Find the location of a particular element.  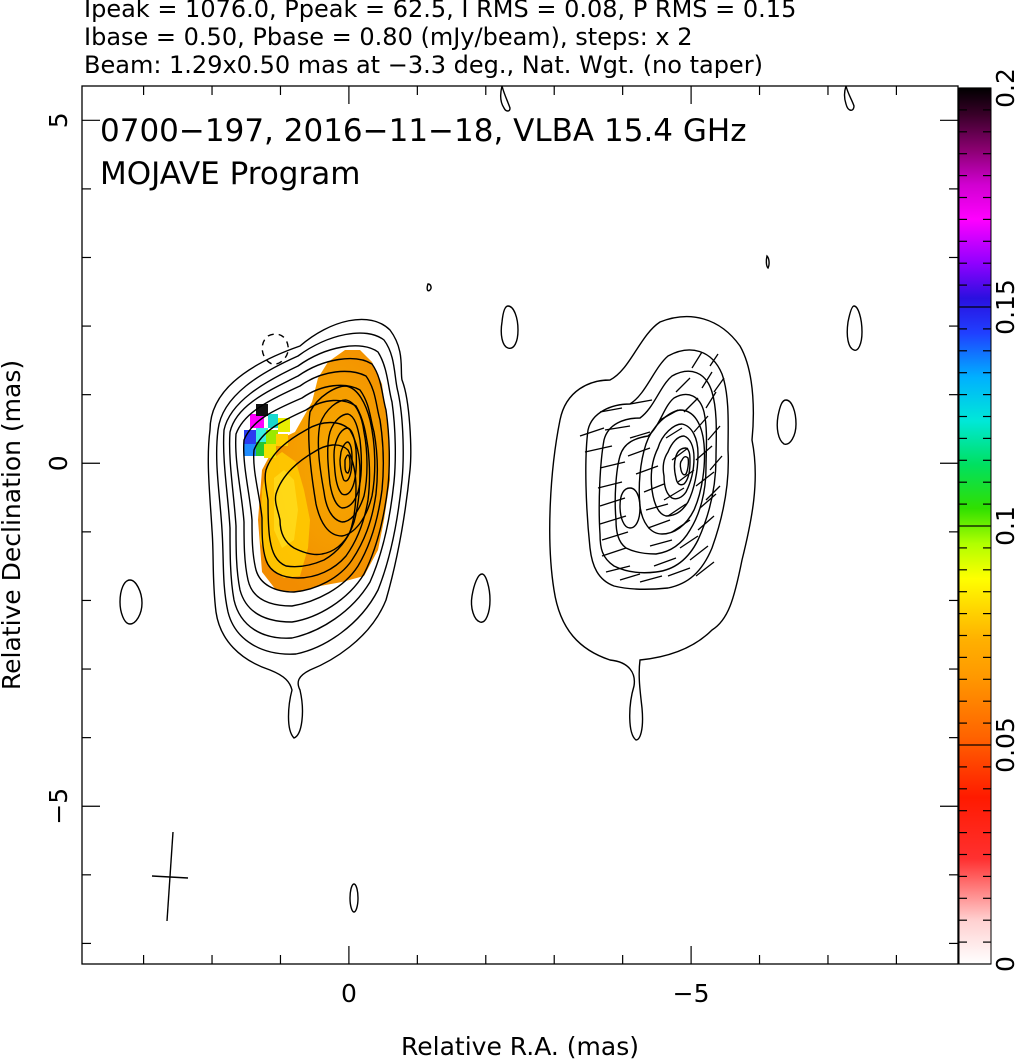

evpa-vectors is located at coordinates (652, 467).